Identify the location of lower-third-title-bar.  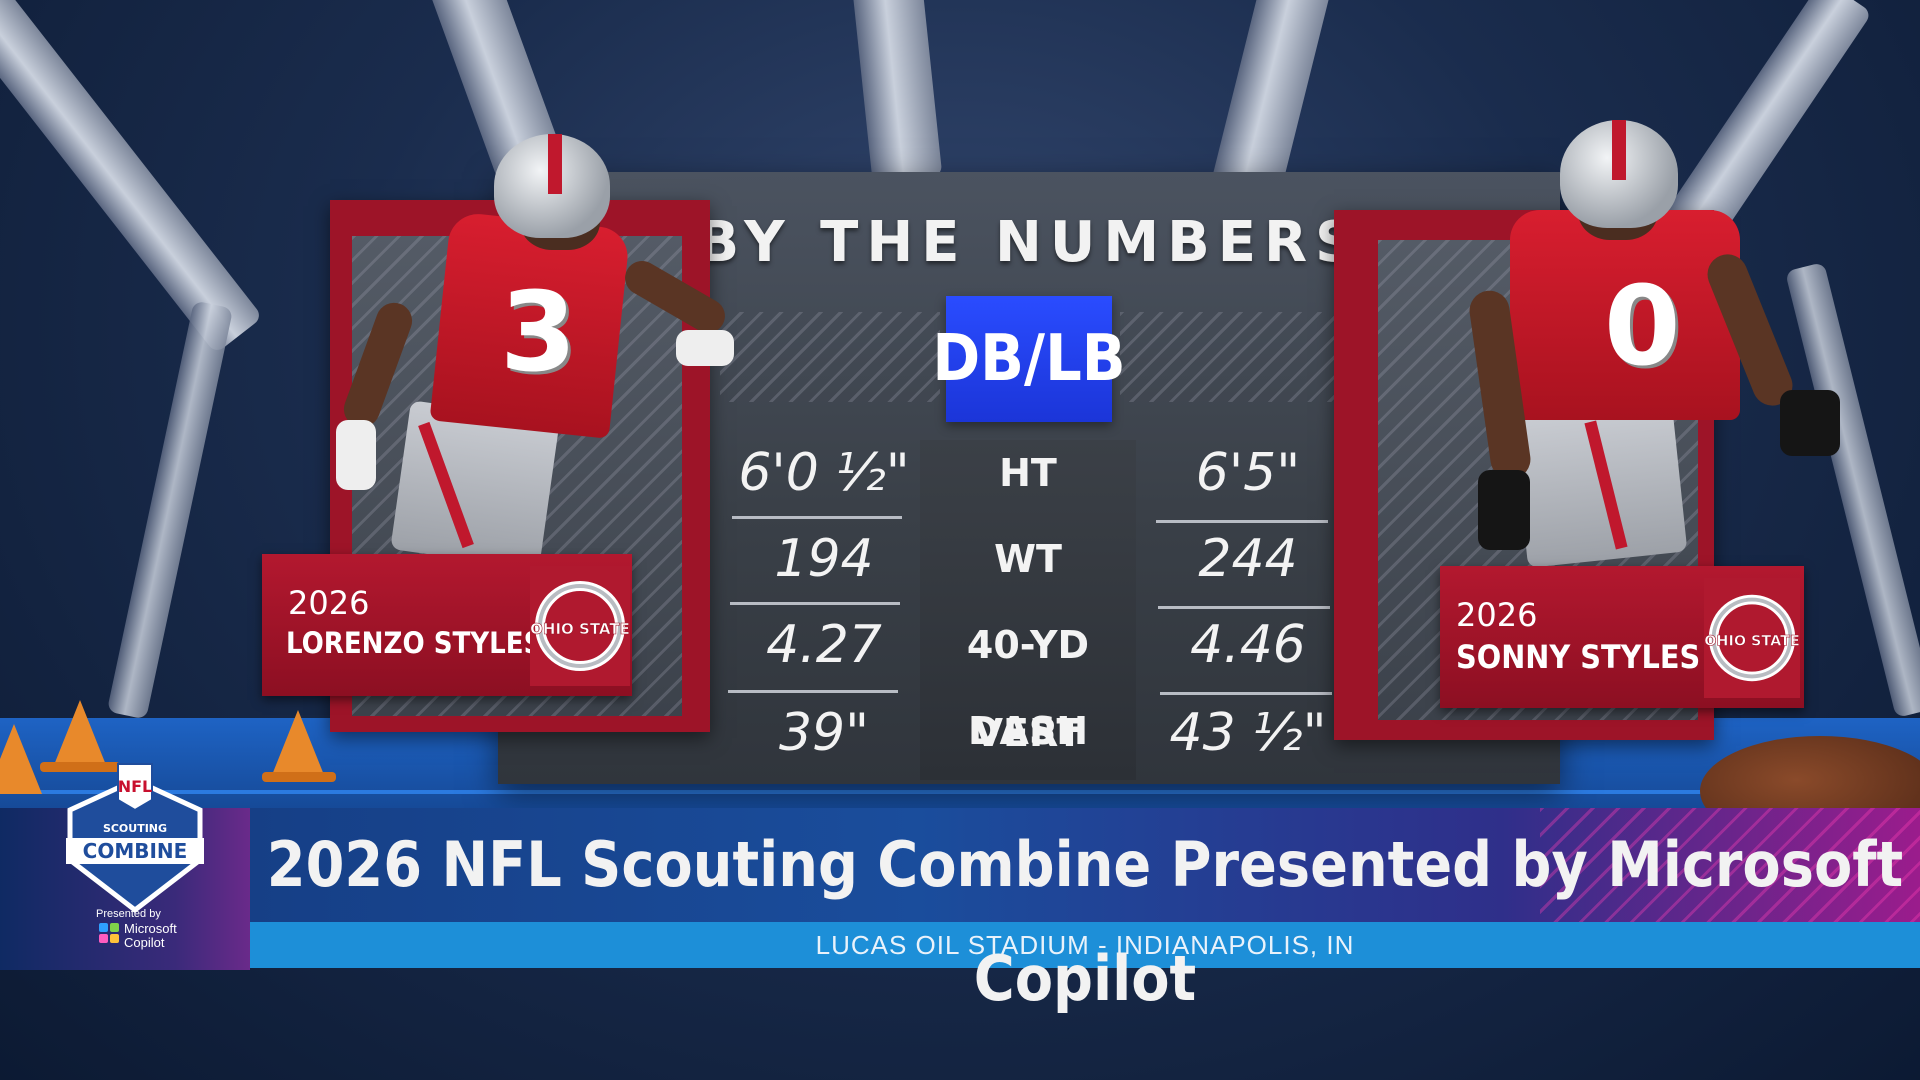
(1085, 865).